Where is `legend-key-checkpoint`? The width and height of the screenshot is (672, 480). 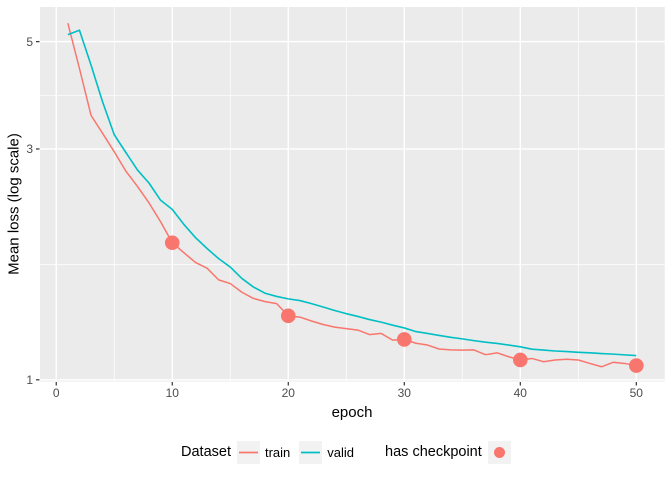
legend-key-checkpoint is located at coordinates (499, 452).